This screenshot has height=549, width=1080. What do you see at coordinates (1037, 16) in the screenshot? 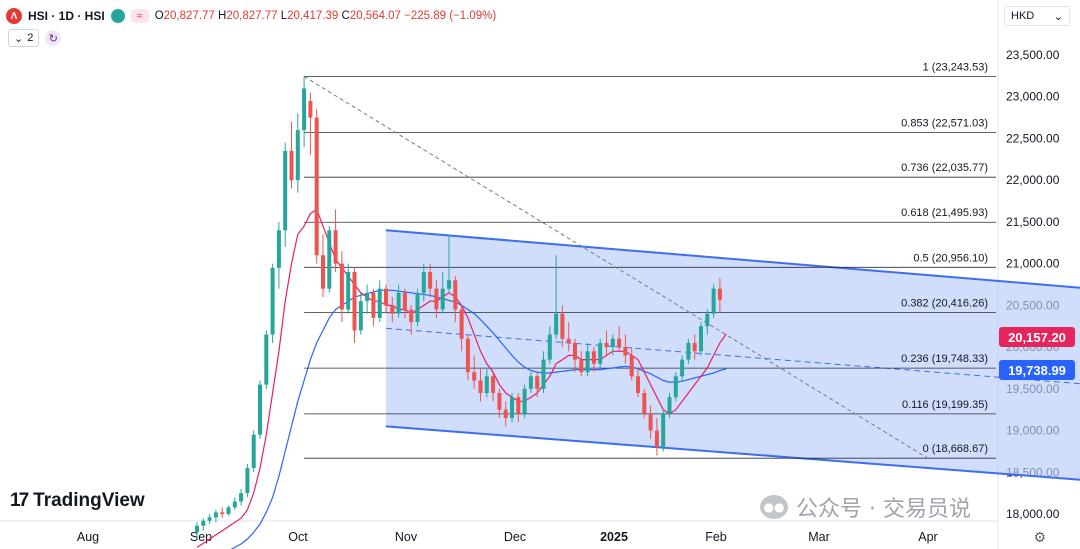
I see `currency-selector: HKD ⌄` at bounding box center [1037, 16].